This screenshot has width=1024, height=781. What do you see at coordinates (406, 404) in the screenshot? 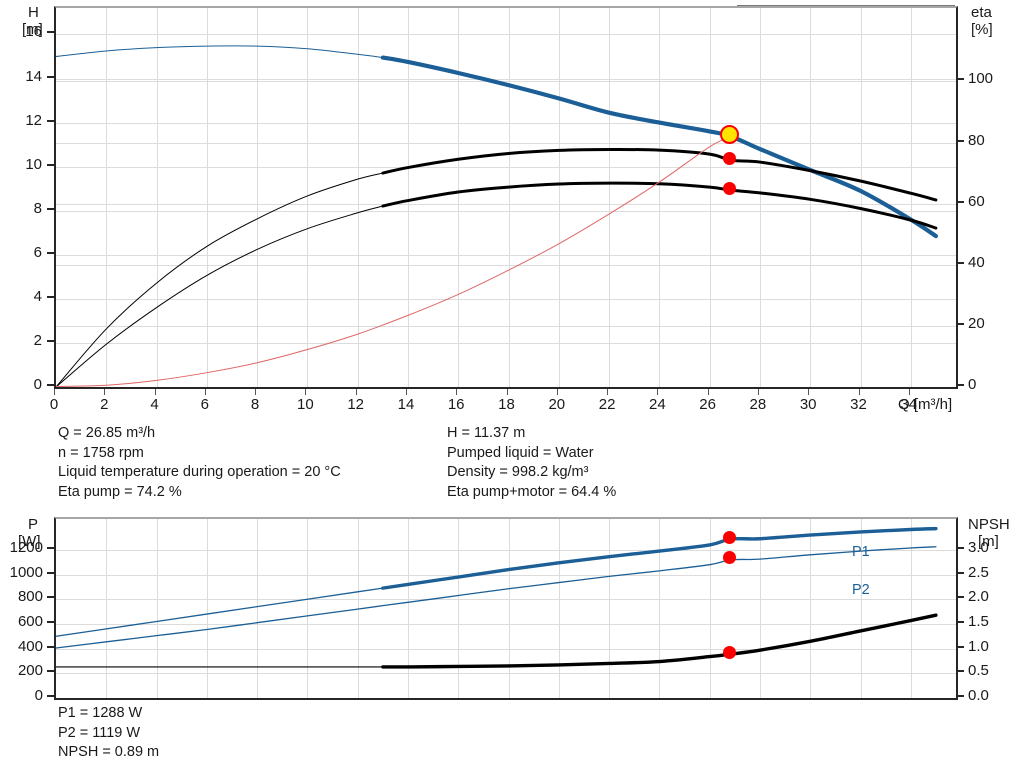
I see `q-tick-label: 14` at bounding box center [406, 404].